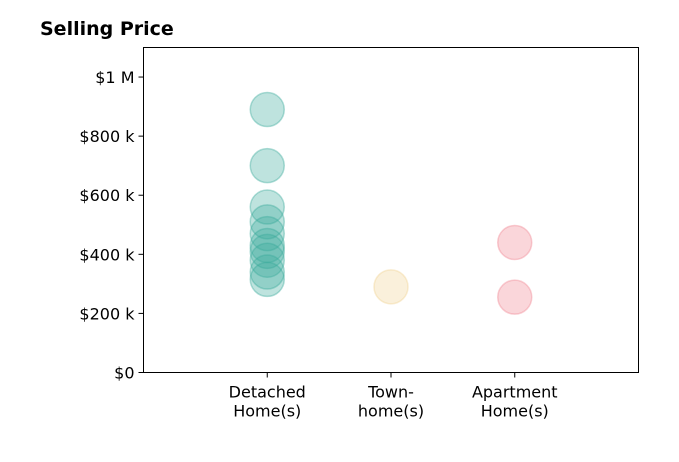  I want to click on x-tick-label: Detached Home(s), so click(267, 402).